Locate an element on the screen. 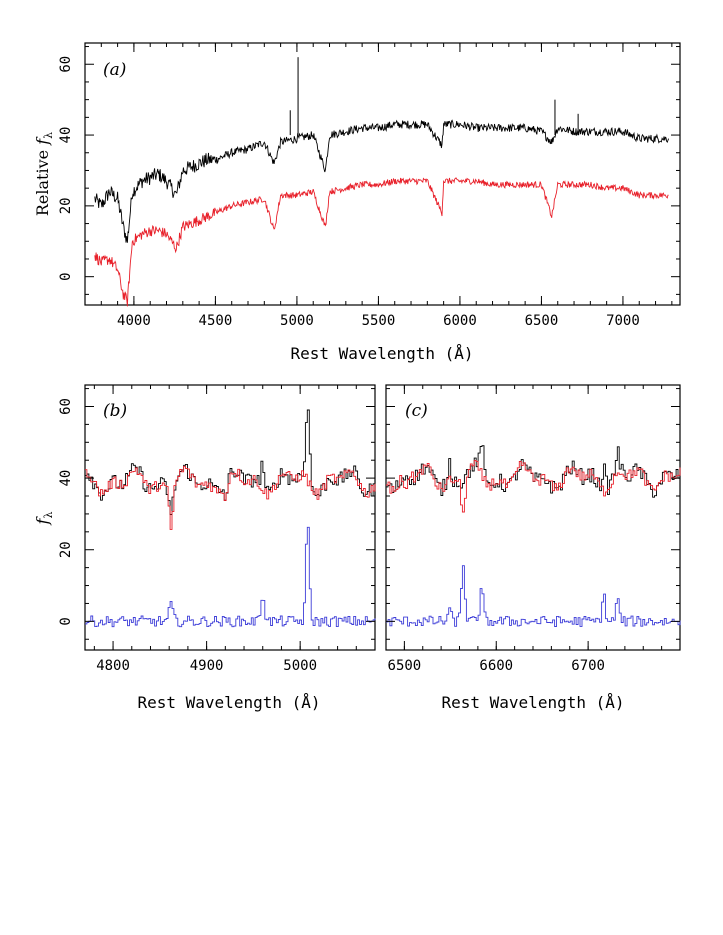  panel-a-ytick-label: 60 is located at coordinates (66, 64).